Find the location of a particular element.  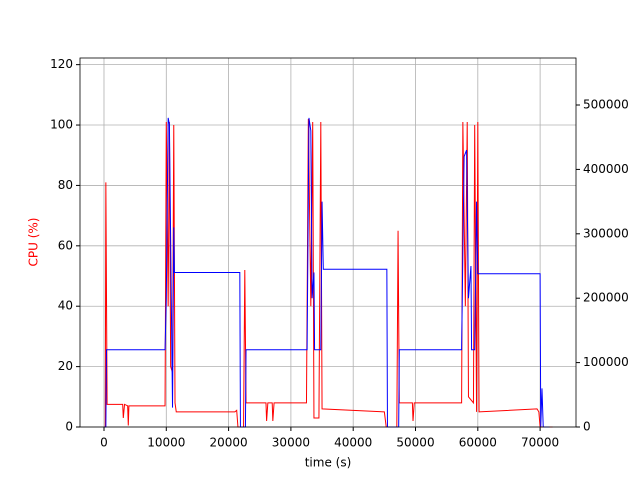

y2-tick-label: 200000 is located at coordinates (606, 298).